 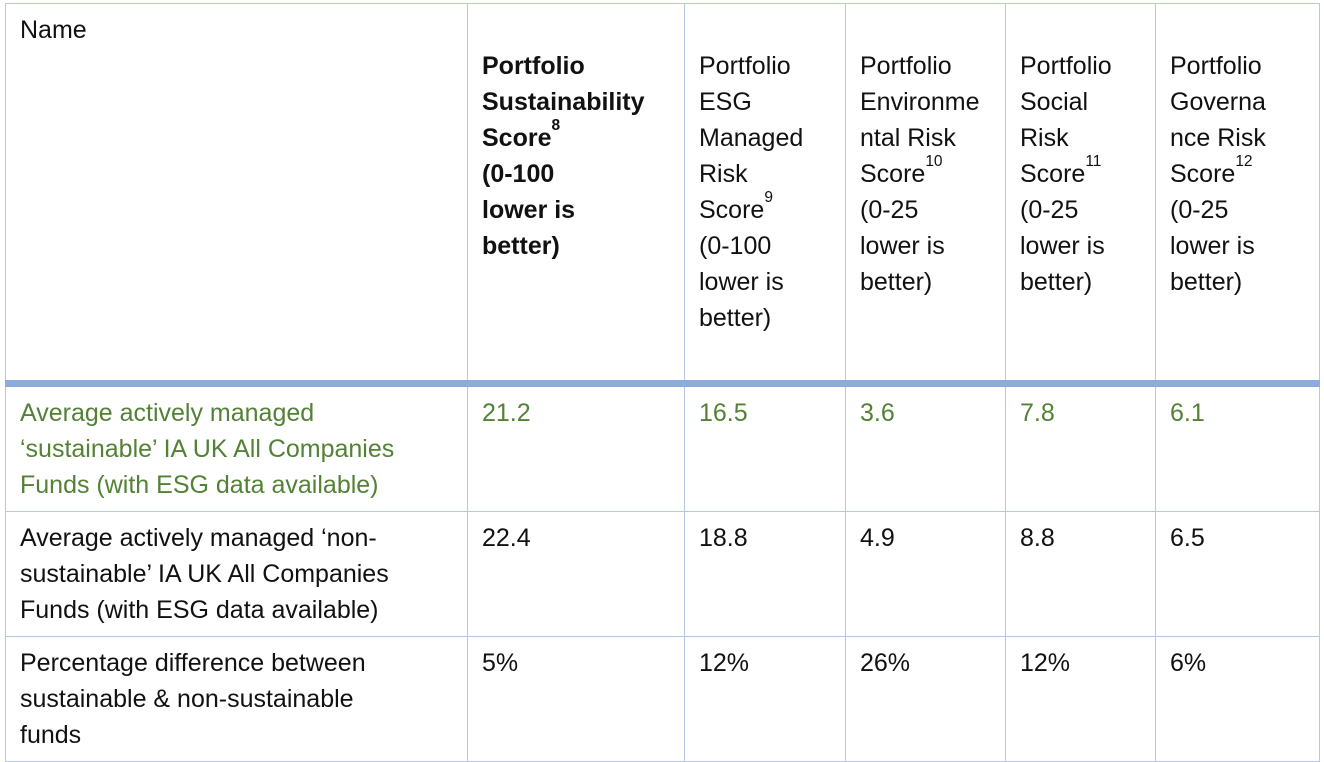 I want to click on footnote-ref-12: 12, so click(x=1244, y=161).